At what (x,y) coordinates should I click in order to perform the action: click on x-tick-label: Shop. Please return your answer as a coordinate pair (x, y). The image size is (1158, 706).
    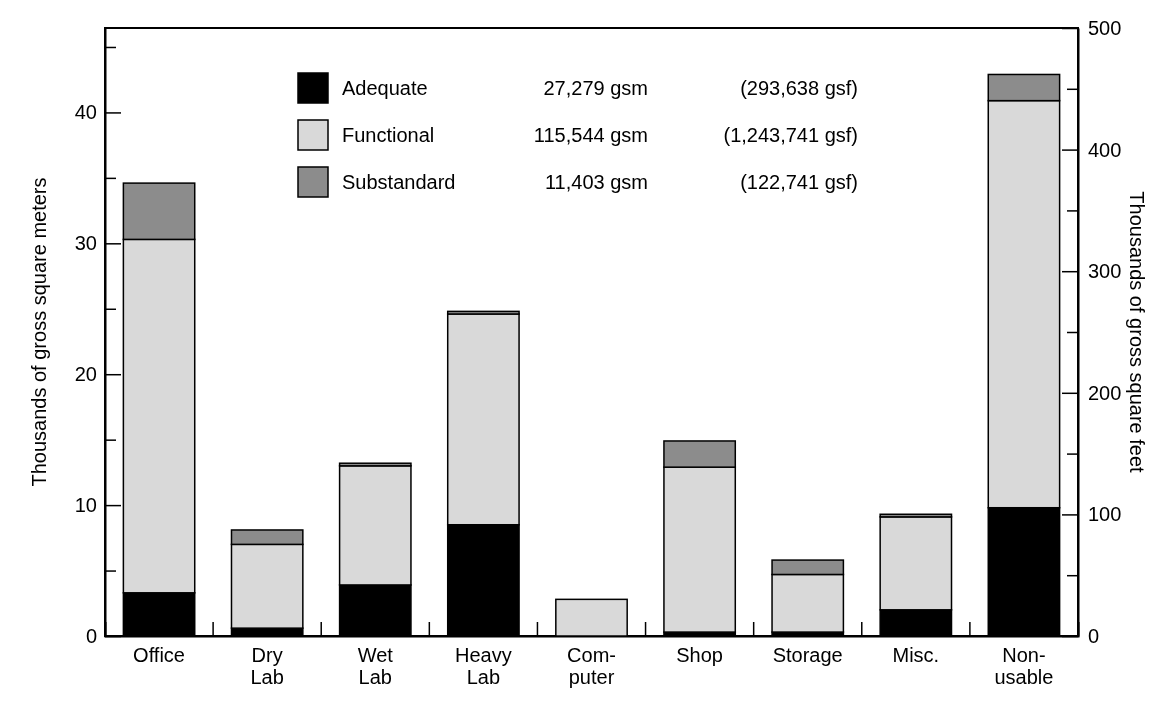
    Looking at the image, I should click on (699, 655).